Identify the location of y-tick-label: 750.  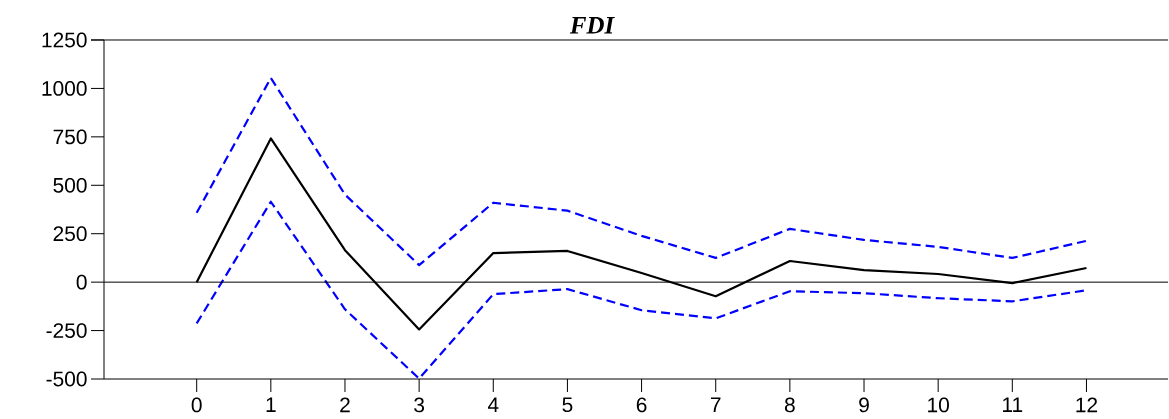
(70, 137).